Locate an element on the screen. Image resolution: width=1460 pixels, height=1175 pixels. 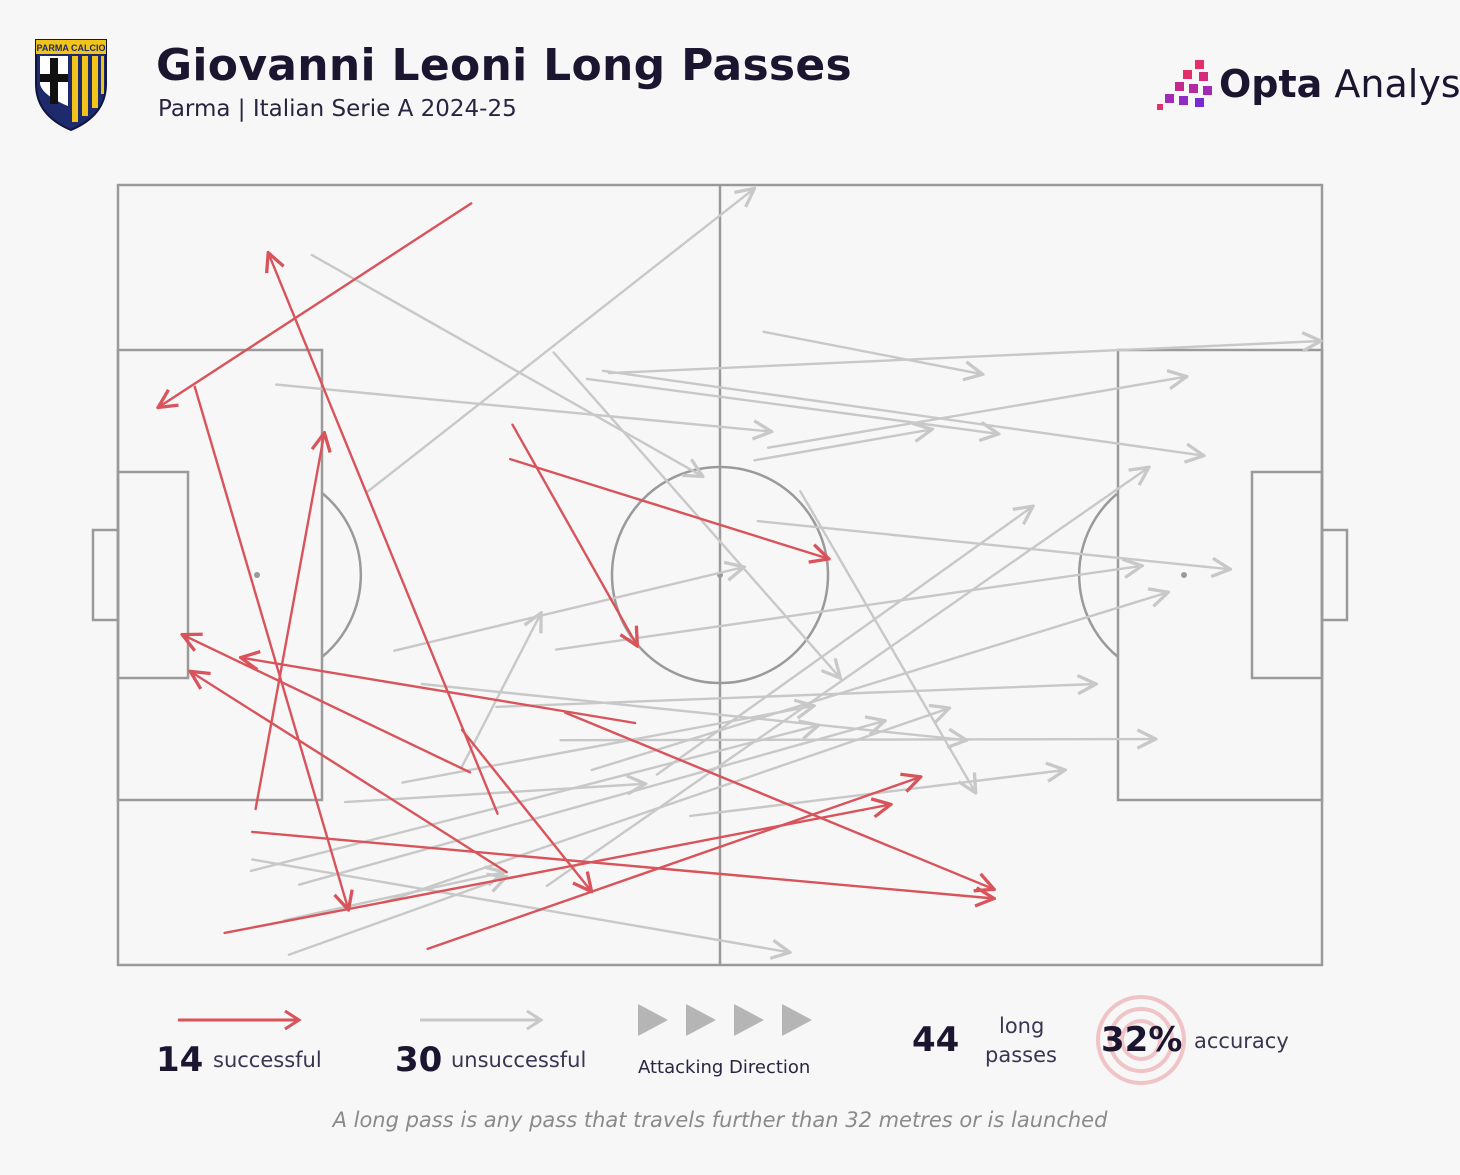
accuracy-value: 32% is located at coordinates (1142, 1040).